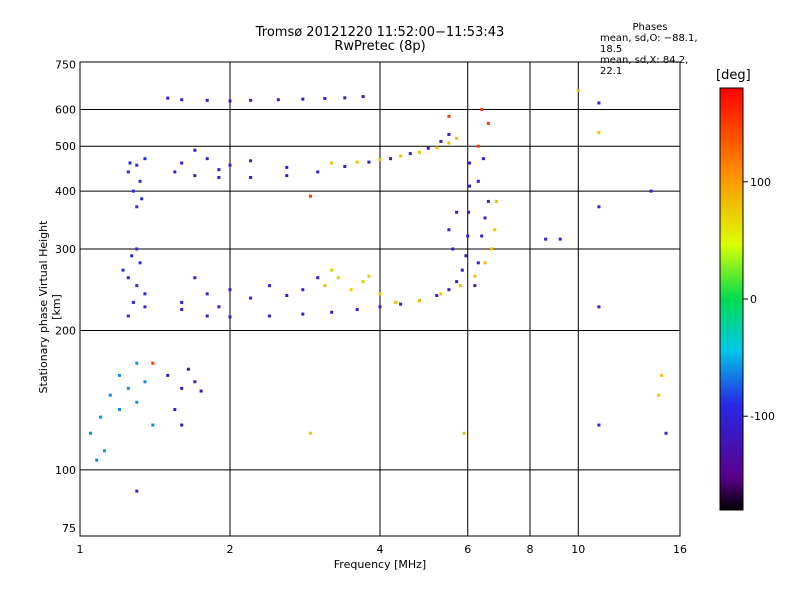 This screenshot has width=800, height=600. What do you see at coordinates (731, 299) in the screenshot?
I see `colorbar` at bounding box center [731, 299].